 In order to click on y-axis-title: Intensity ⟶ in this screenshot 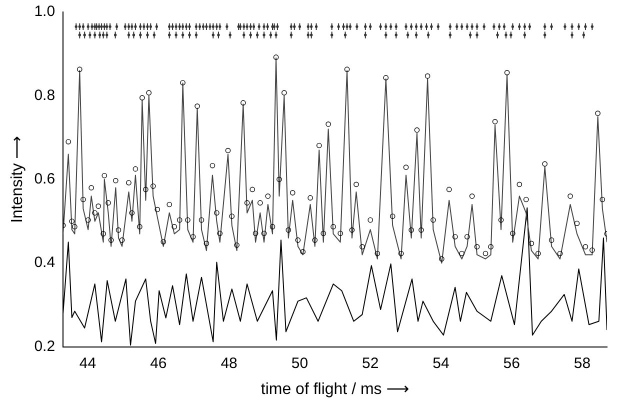, I will do `click(17, 179)`.